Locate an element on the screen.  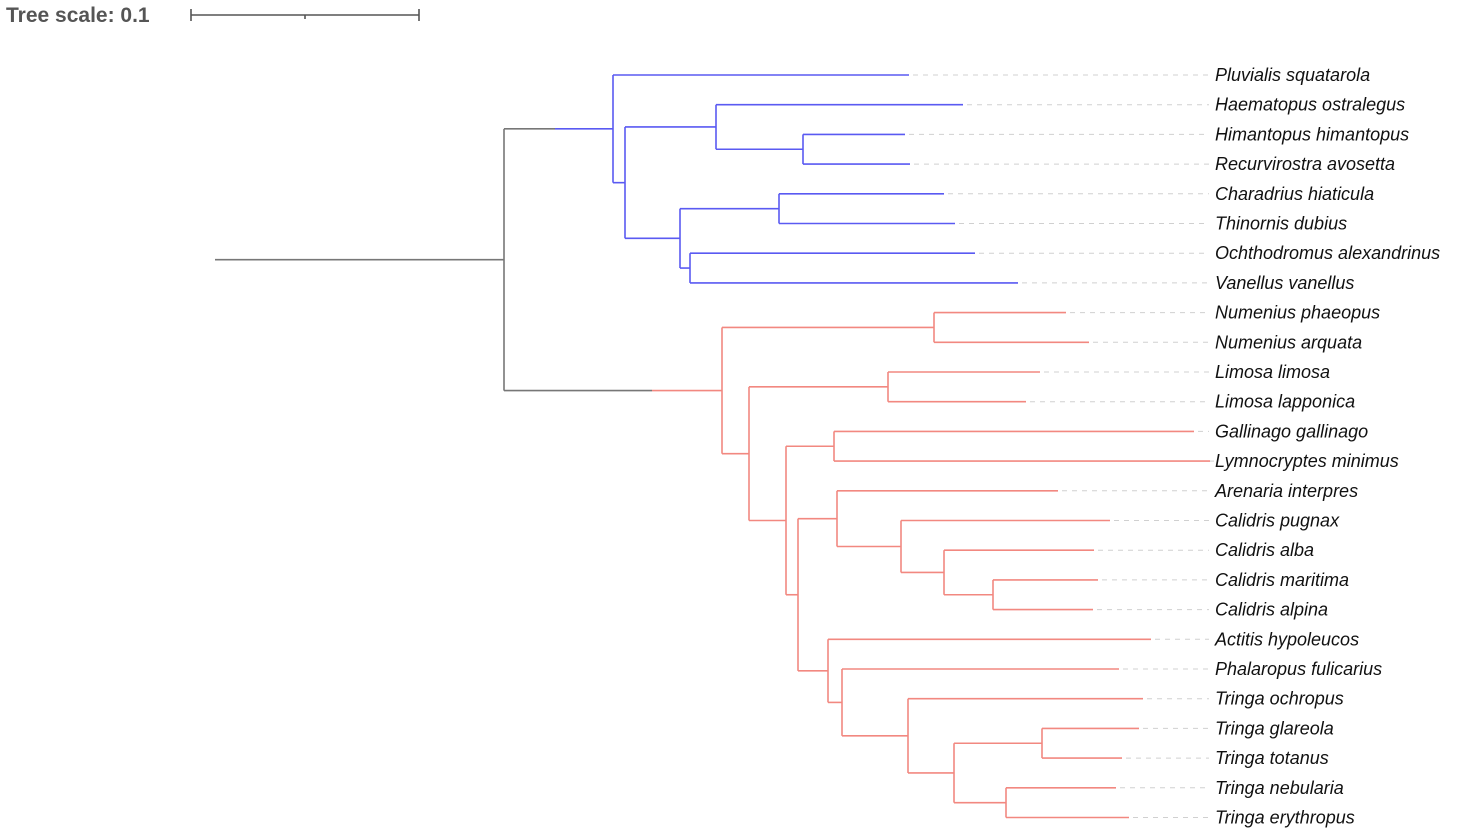
tip-label: Calidris alpina is located at coordinates (1271, 610).